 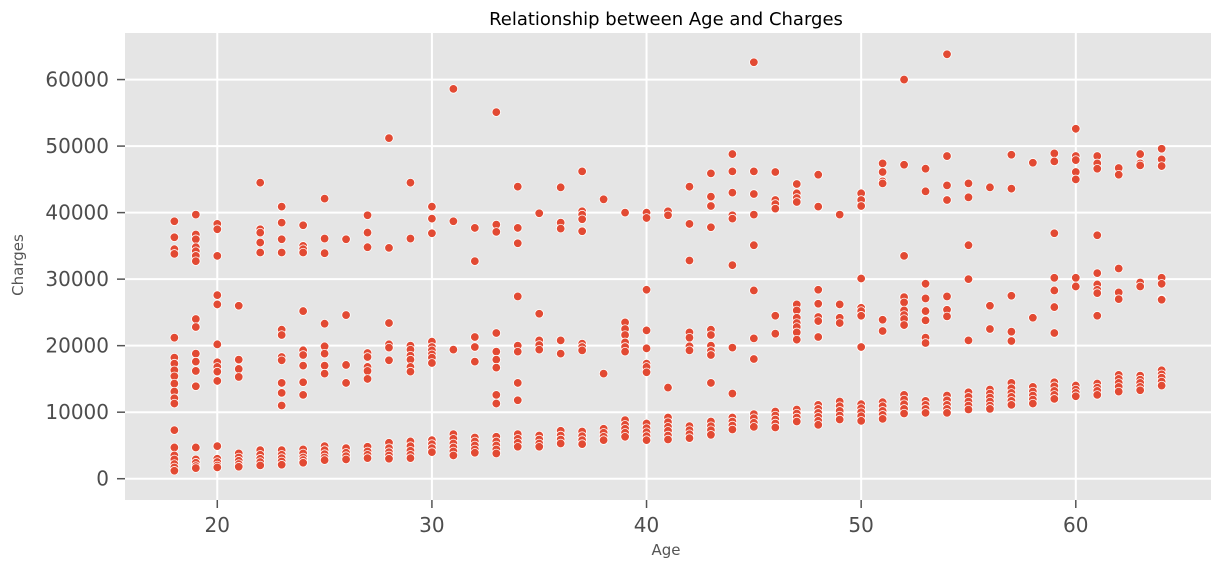 I want to click on y-tick-label: 60000, so click(x=77, y=80).